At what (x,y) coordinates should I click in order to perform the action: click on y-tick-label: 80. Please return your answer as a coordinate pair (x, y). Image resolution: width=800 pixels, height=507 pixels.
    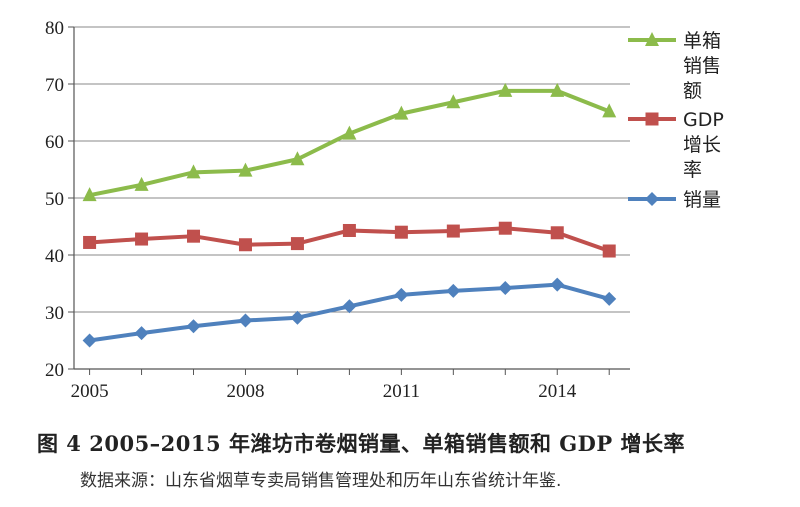
    Looking at the image, I should click on (54, 28).